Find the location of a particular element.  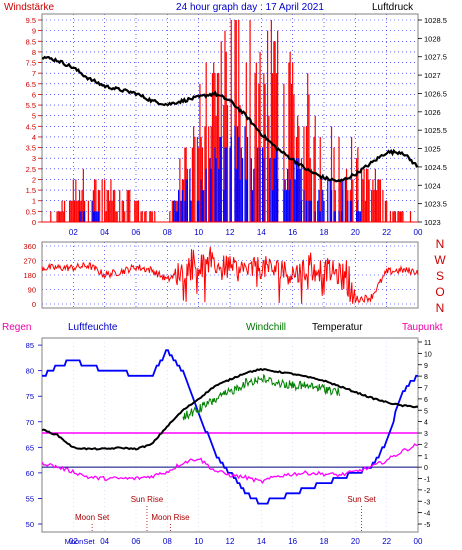

bottom-x-tick-label: 06 is located at coordinates (136, 541).